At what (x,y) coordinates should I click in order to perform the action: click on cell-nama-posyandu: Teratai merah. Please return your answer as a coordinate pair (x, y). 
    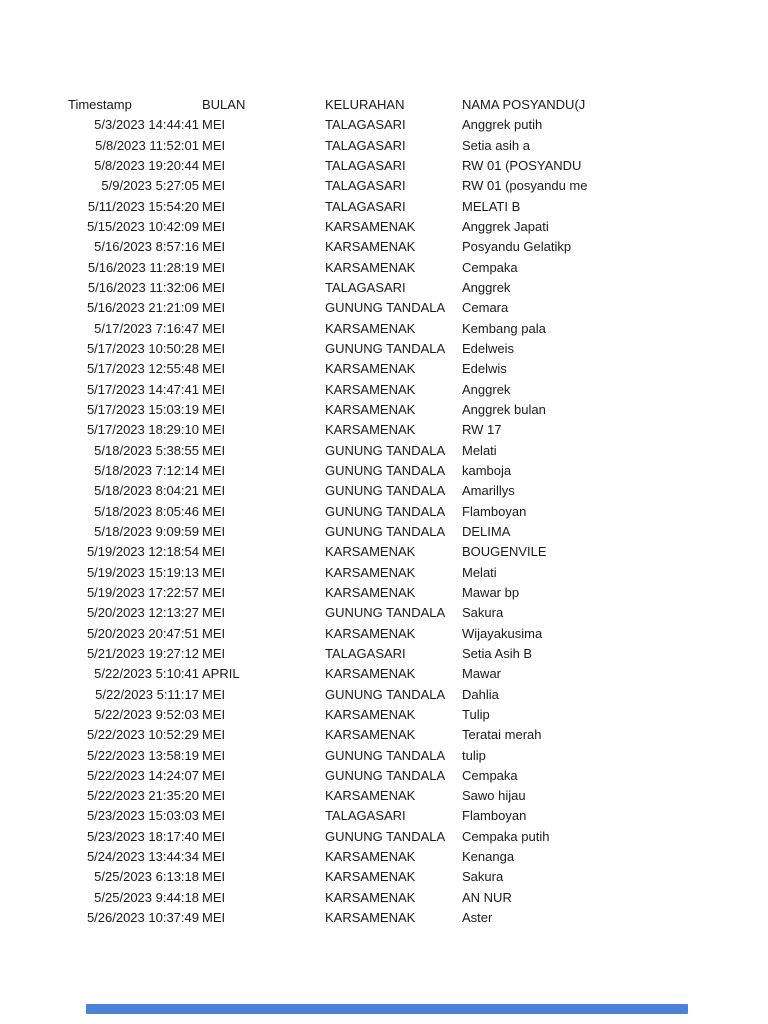
    Looking at the image, I should click on (502, 735).